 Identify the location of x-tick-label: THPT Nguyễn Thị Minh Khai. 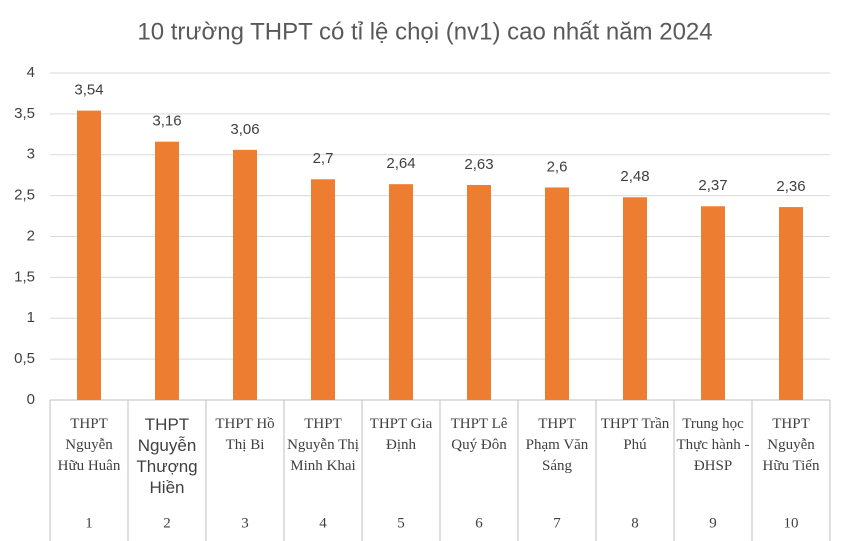
(323, 445).